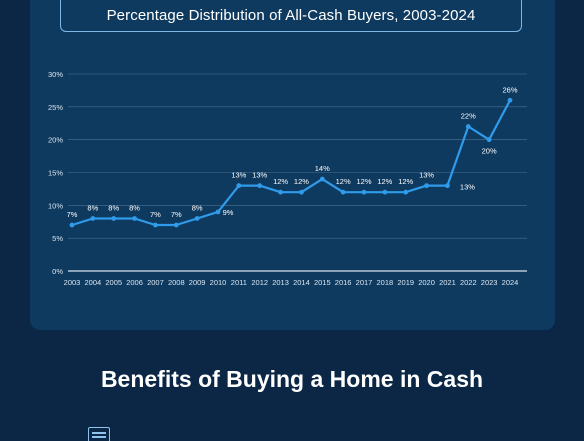 The image size is (584, 441). What do you see at coordinates (259, 282) in the screenshot?
I see `x-tick-label: 2012` at bounding box center [259, 282].